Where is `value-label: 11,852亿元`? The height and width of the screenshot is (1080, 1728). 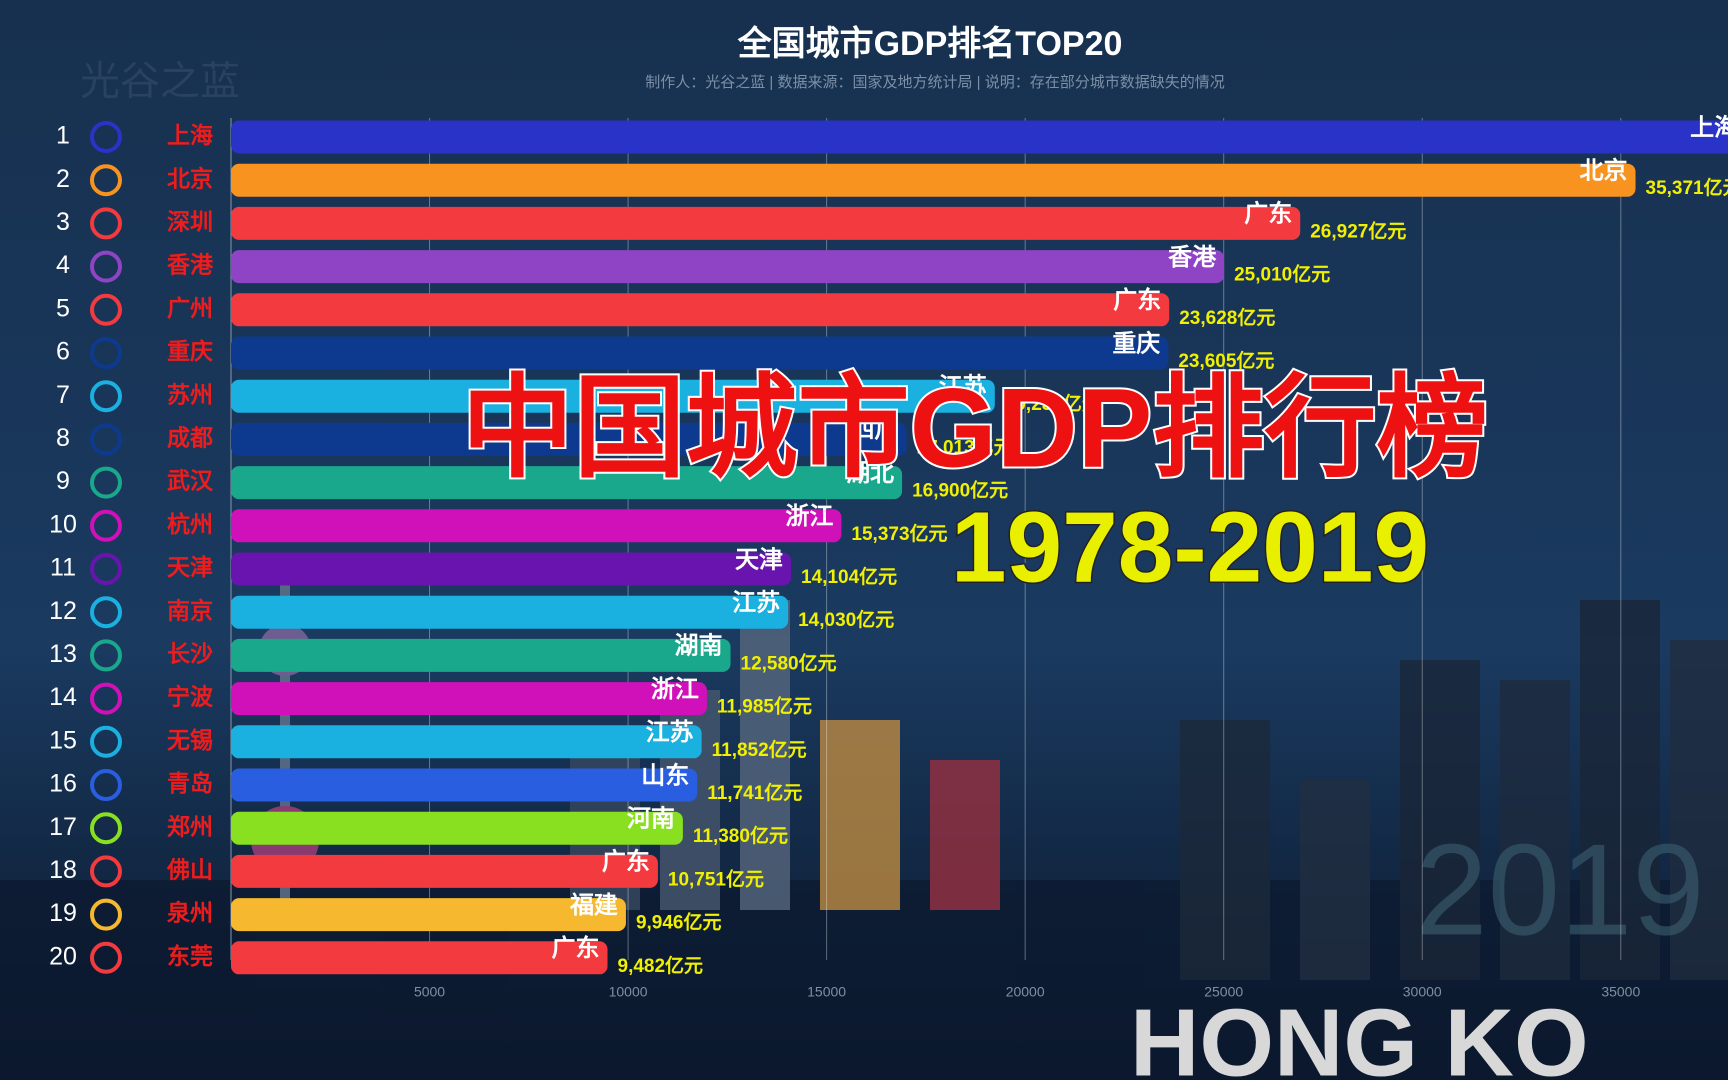
value-label: 11,852亿元 is located at coordinates (759, 749).